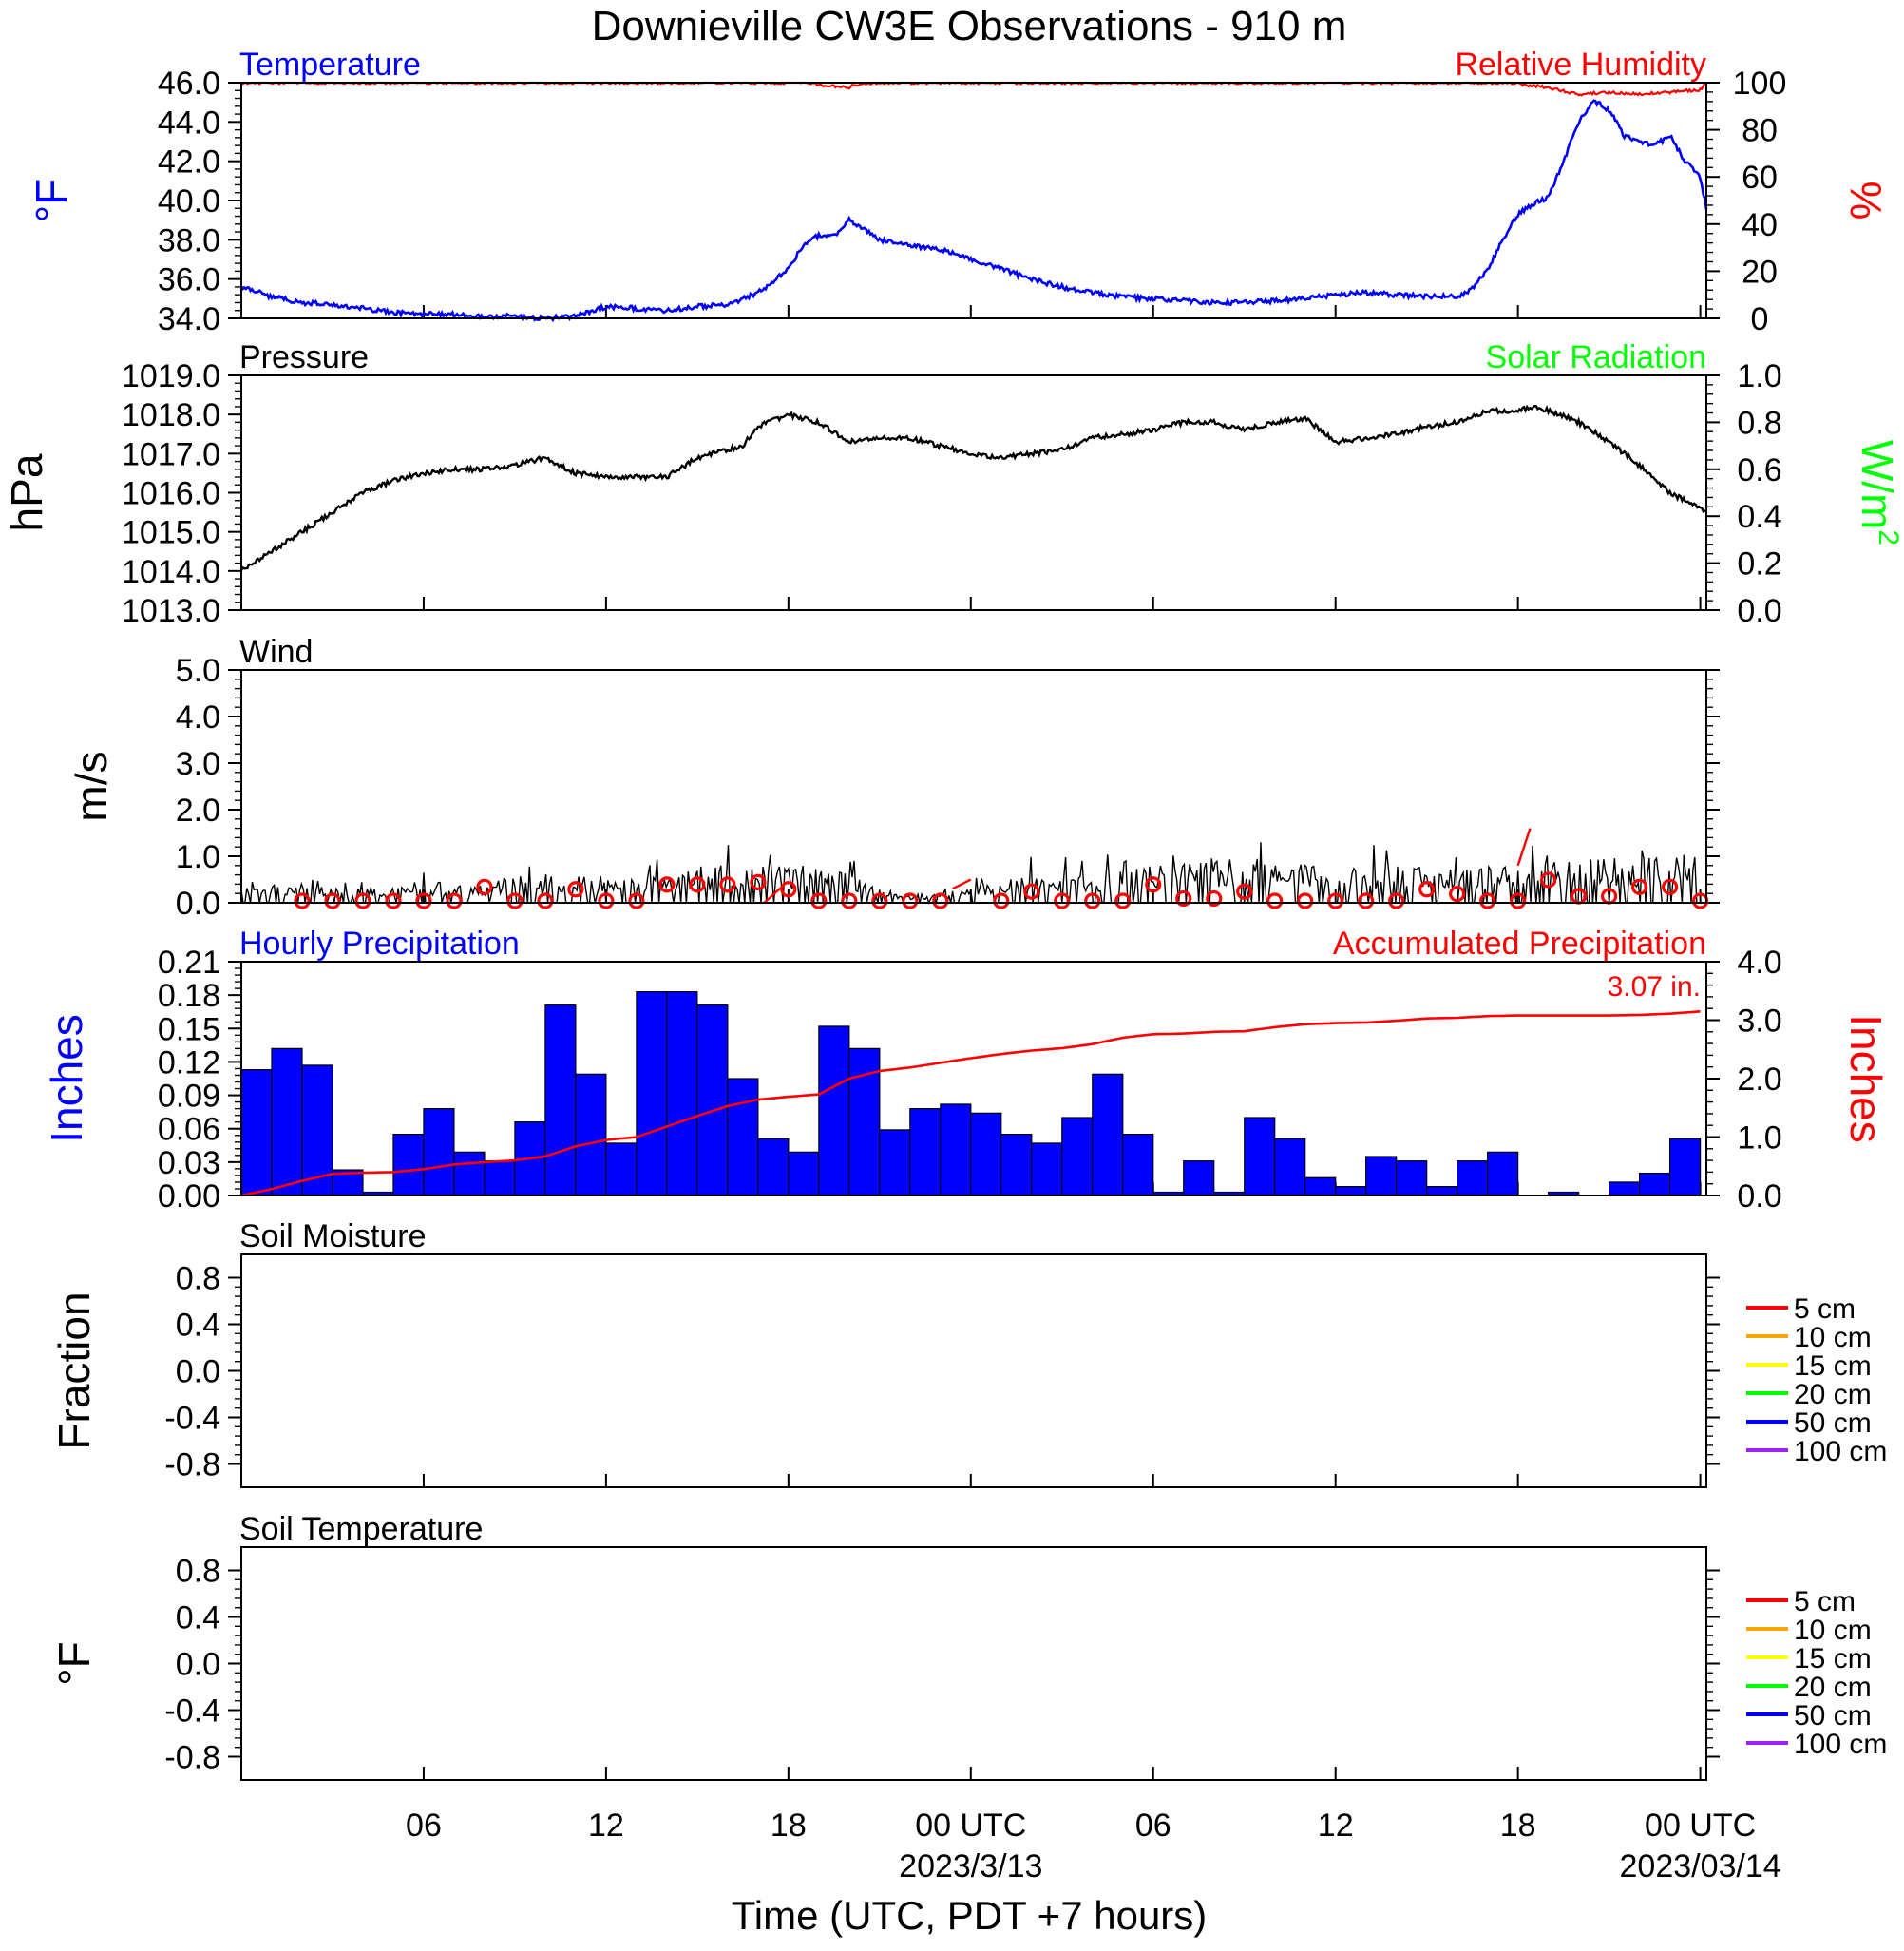  What do you see at coordinates (171, 415) in the screenshot?
I see `y-tick-label: 1018.0` at bounding box center [171, 415].